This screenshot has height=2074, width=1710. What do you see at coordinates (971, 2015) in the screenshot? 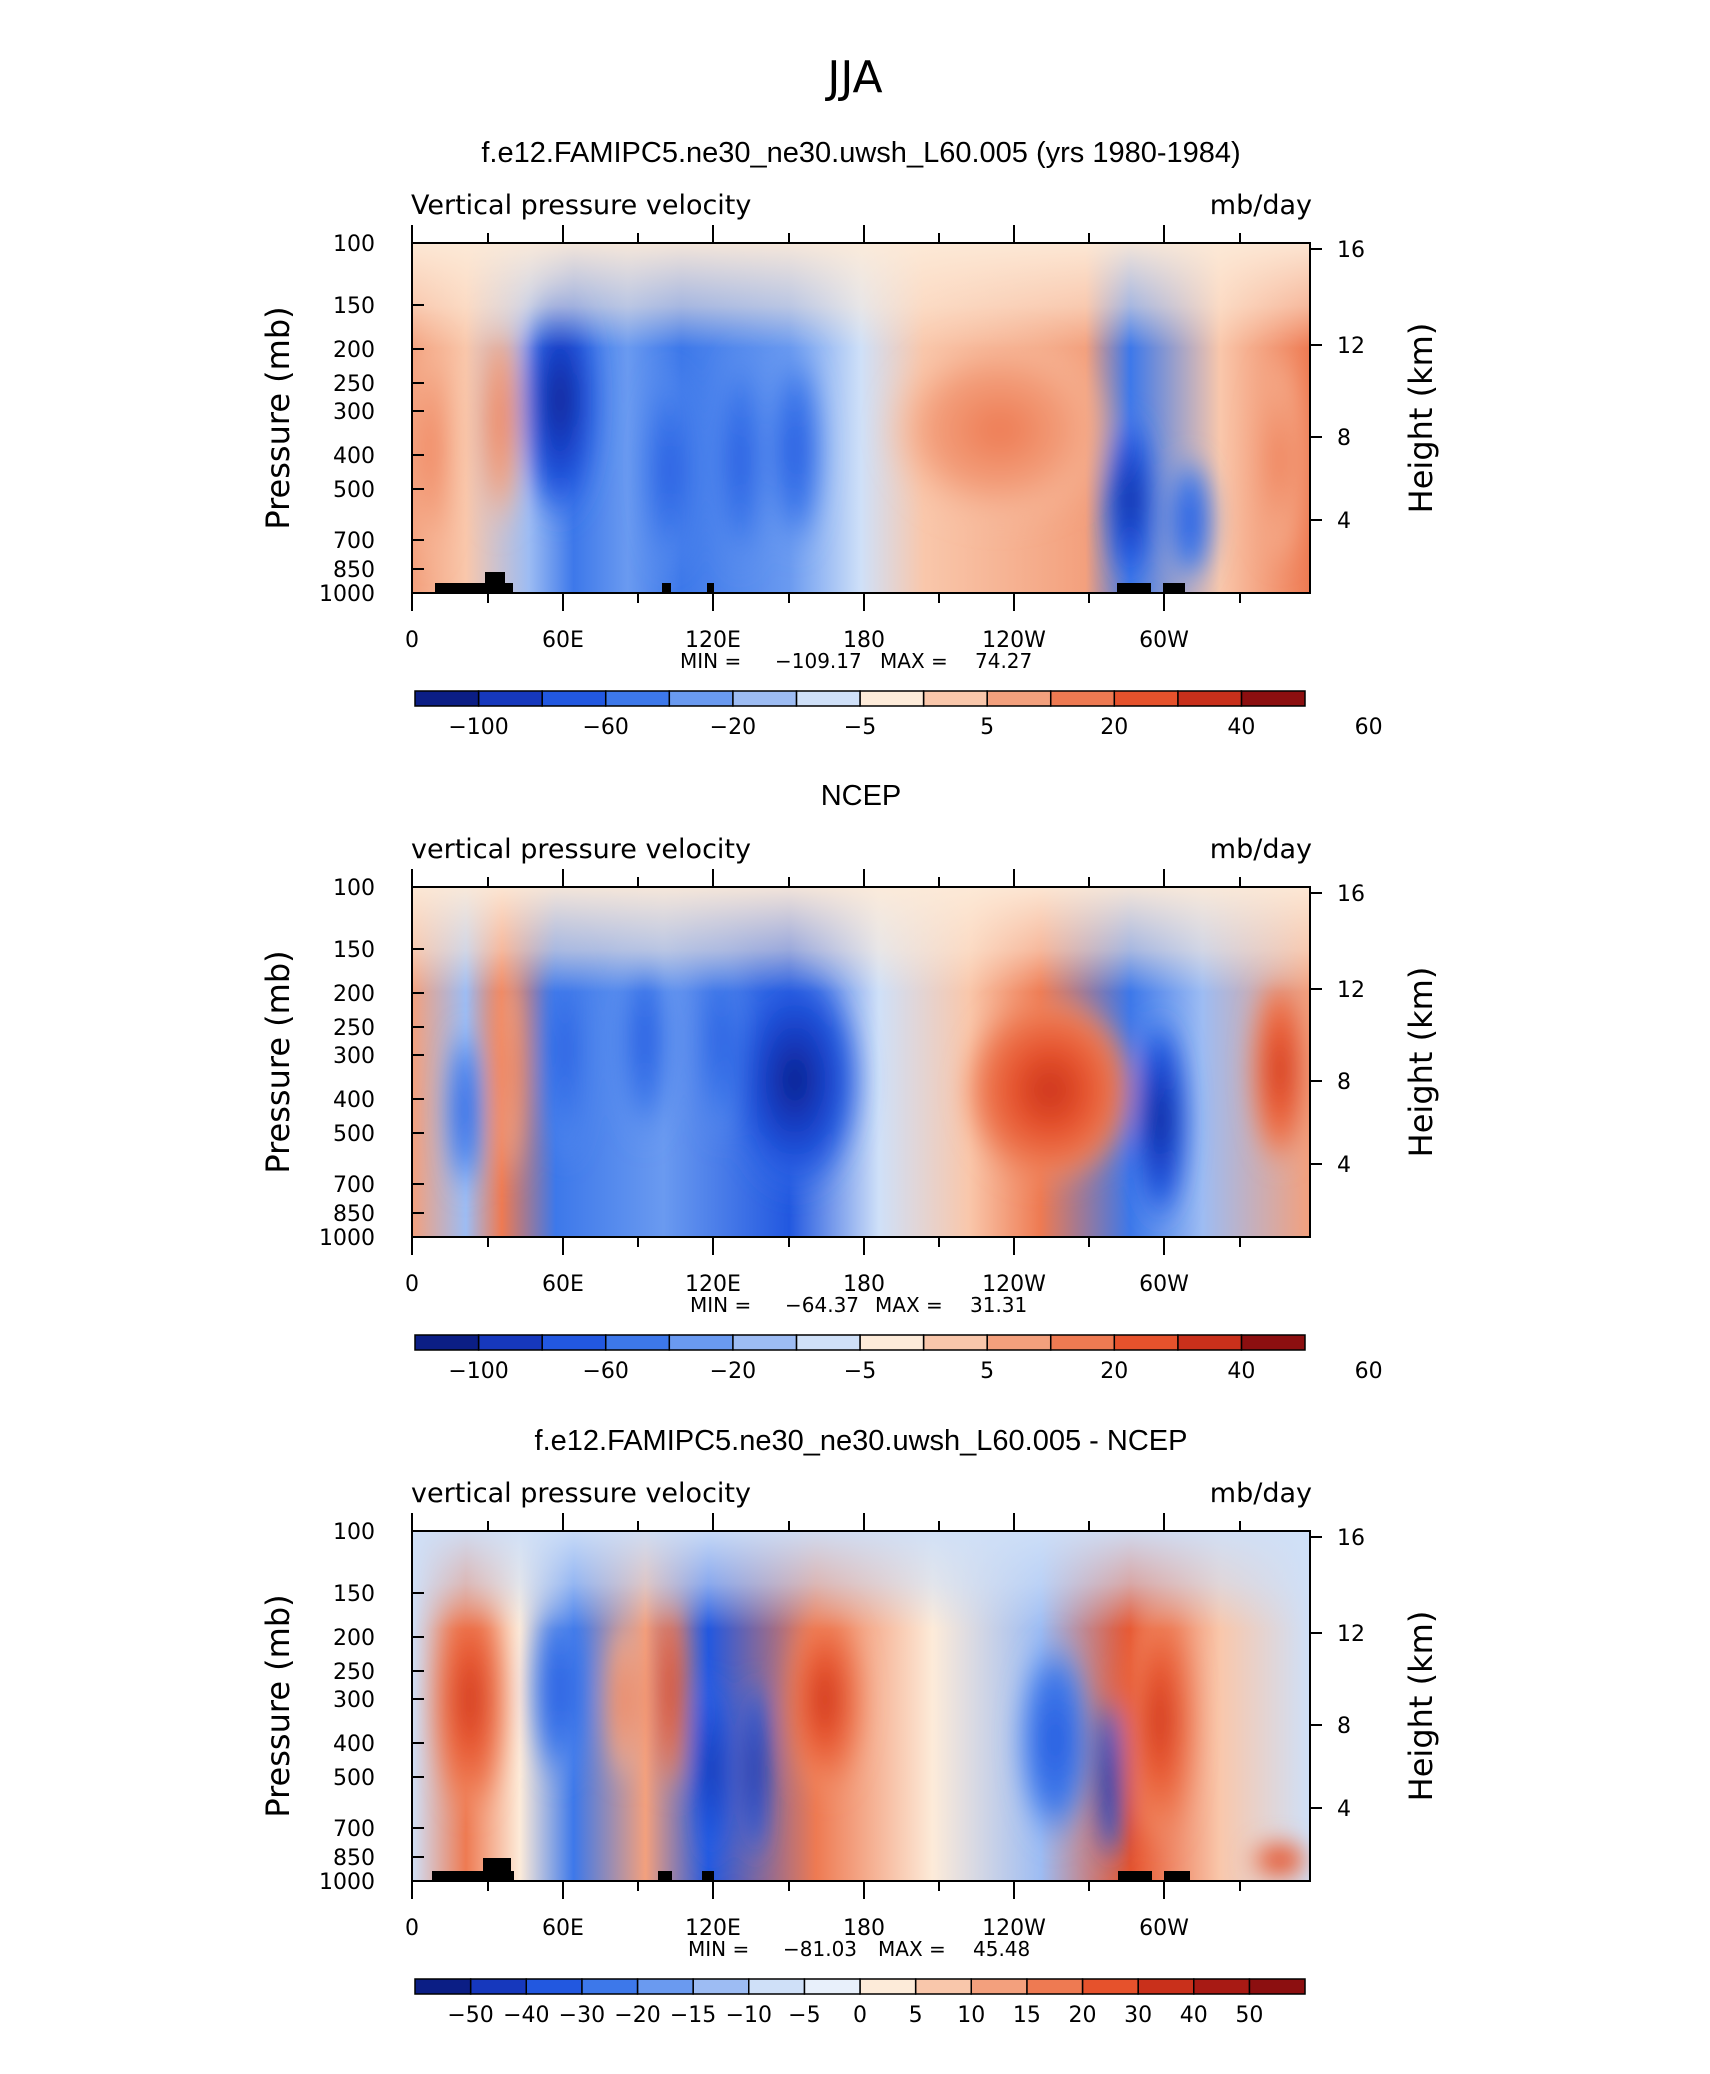
I see `colorbar-label: 10` at bounding box center [971, 2015].